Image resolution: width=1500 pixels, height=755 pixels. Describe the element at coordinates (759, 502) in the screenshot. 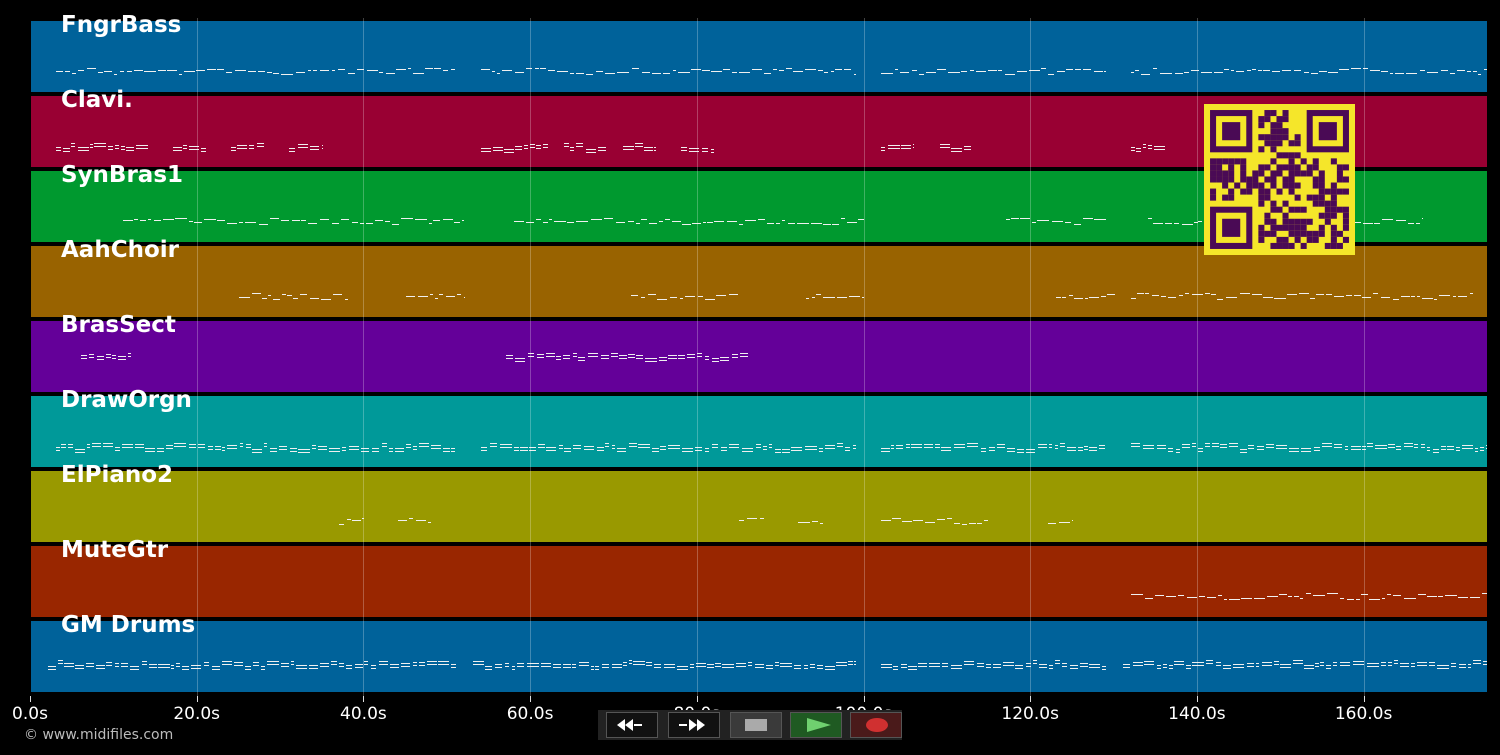

I see `track-elpiano2: ElPiano2` at that location.